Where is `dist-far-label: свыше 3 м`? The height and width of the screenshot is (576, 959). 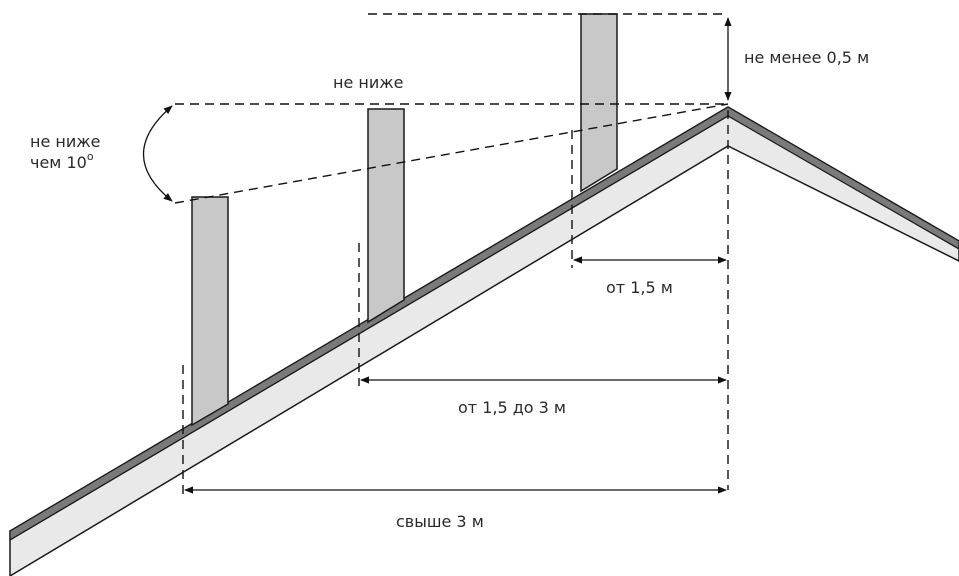
dist-far-label: свыше 3 м is located at coordinates (440, 521).